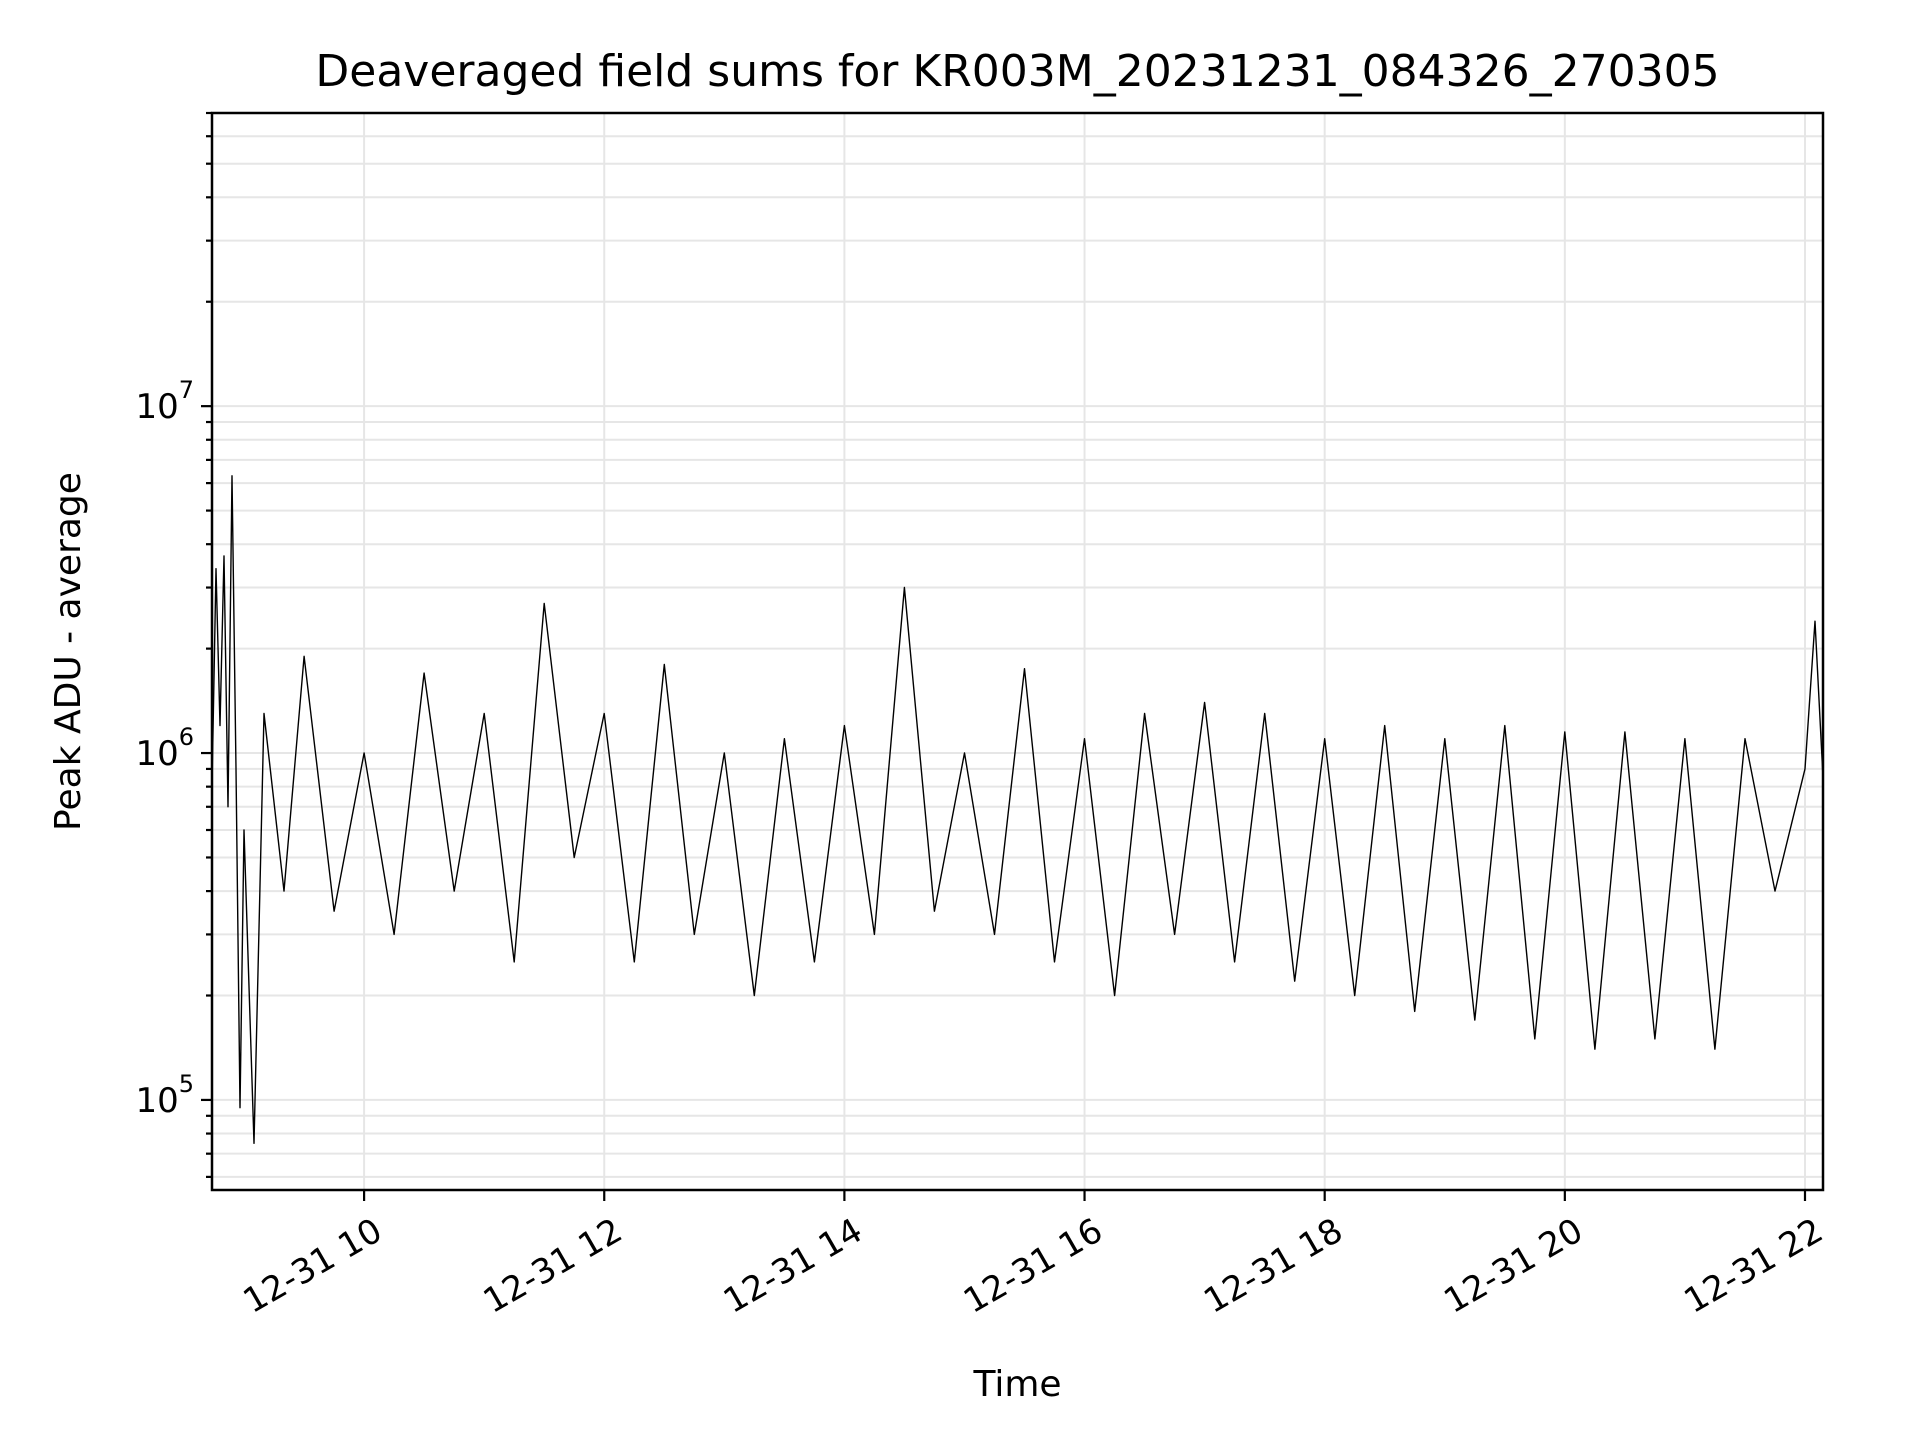  I want to click on x-tick-label: 12-31 12, so click(553, 1266).